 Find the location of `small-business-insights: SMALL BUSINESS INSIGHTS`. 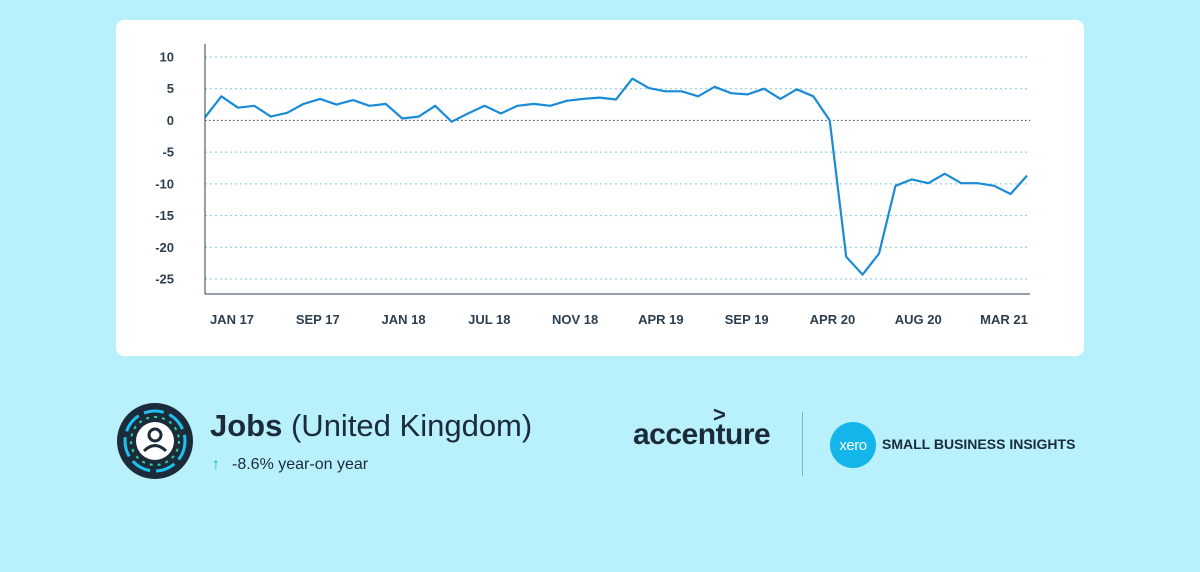

small-business-insights: SMALL BUSINESS INSIGHTS is located at coordinates (979, 444).